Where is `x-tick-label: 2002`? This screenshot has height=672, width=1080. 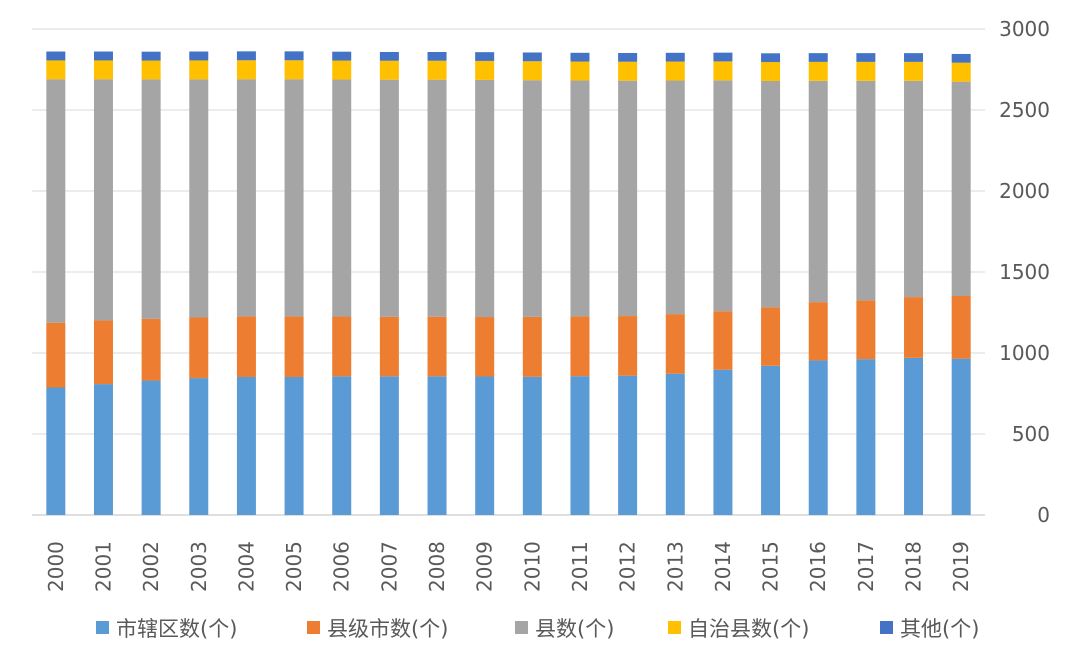
x-tick-label: 2002 is located at coordinates (151, 566).